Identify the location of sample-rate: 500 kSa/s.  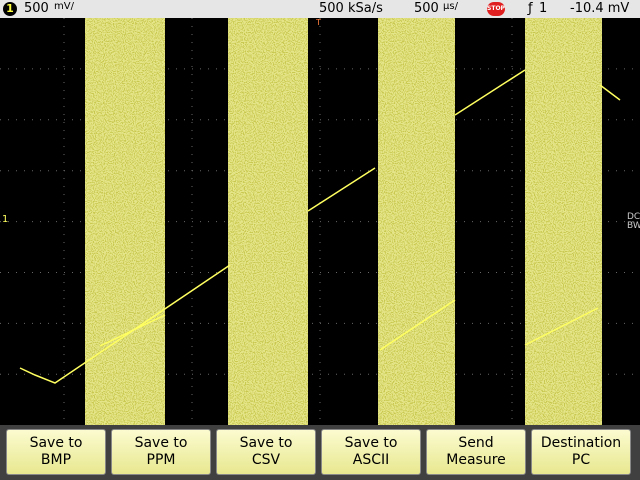
(351, 8).